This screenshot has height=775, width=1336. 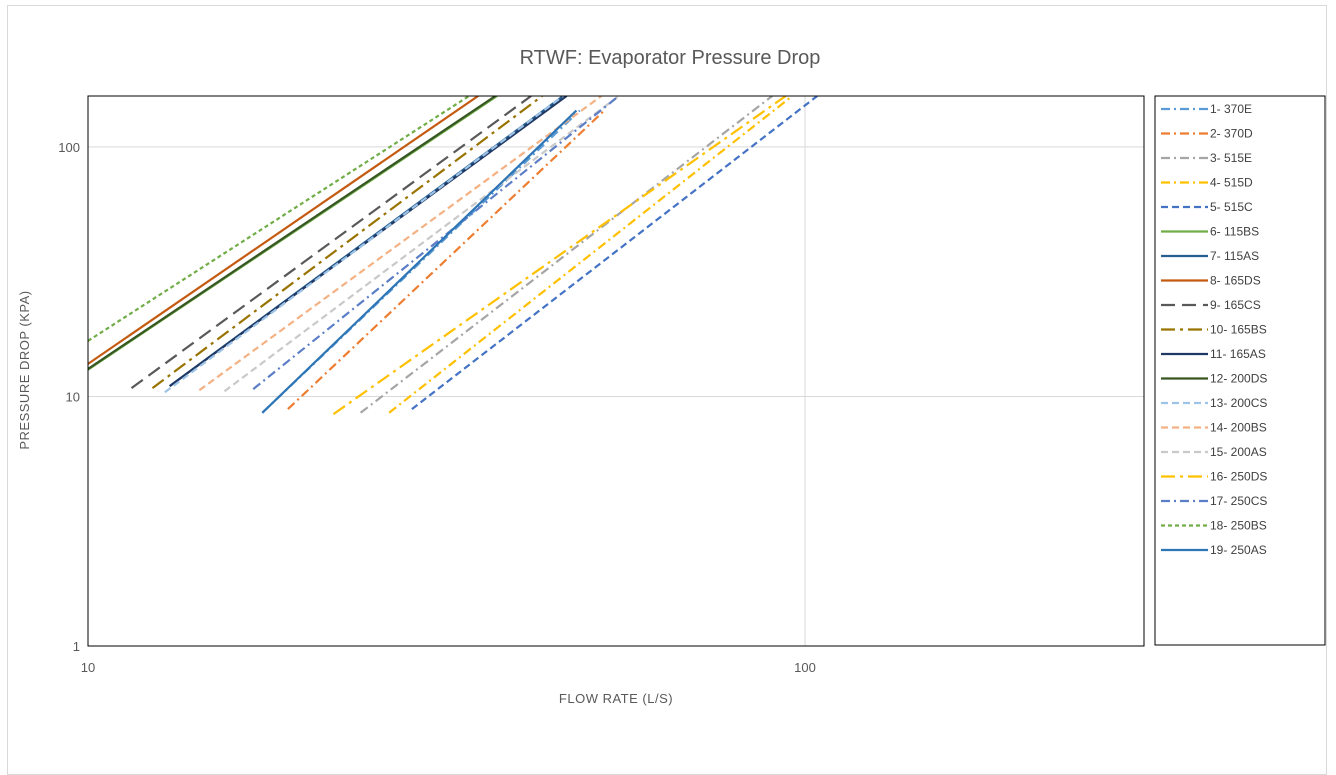 I want to click on legend-label: 2- 370D, so click(x=1231, y=134).